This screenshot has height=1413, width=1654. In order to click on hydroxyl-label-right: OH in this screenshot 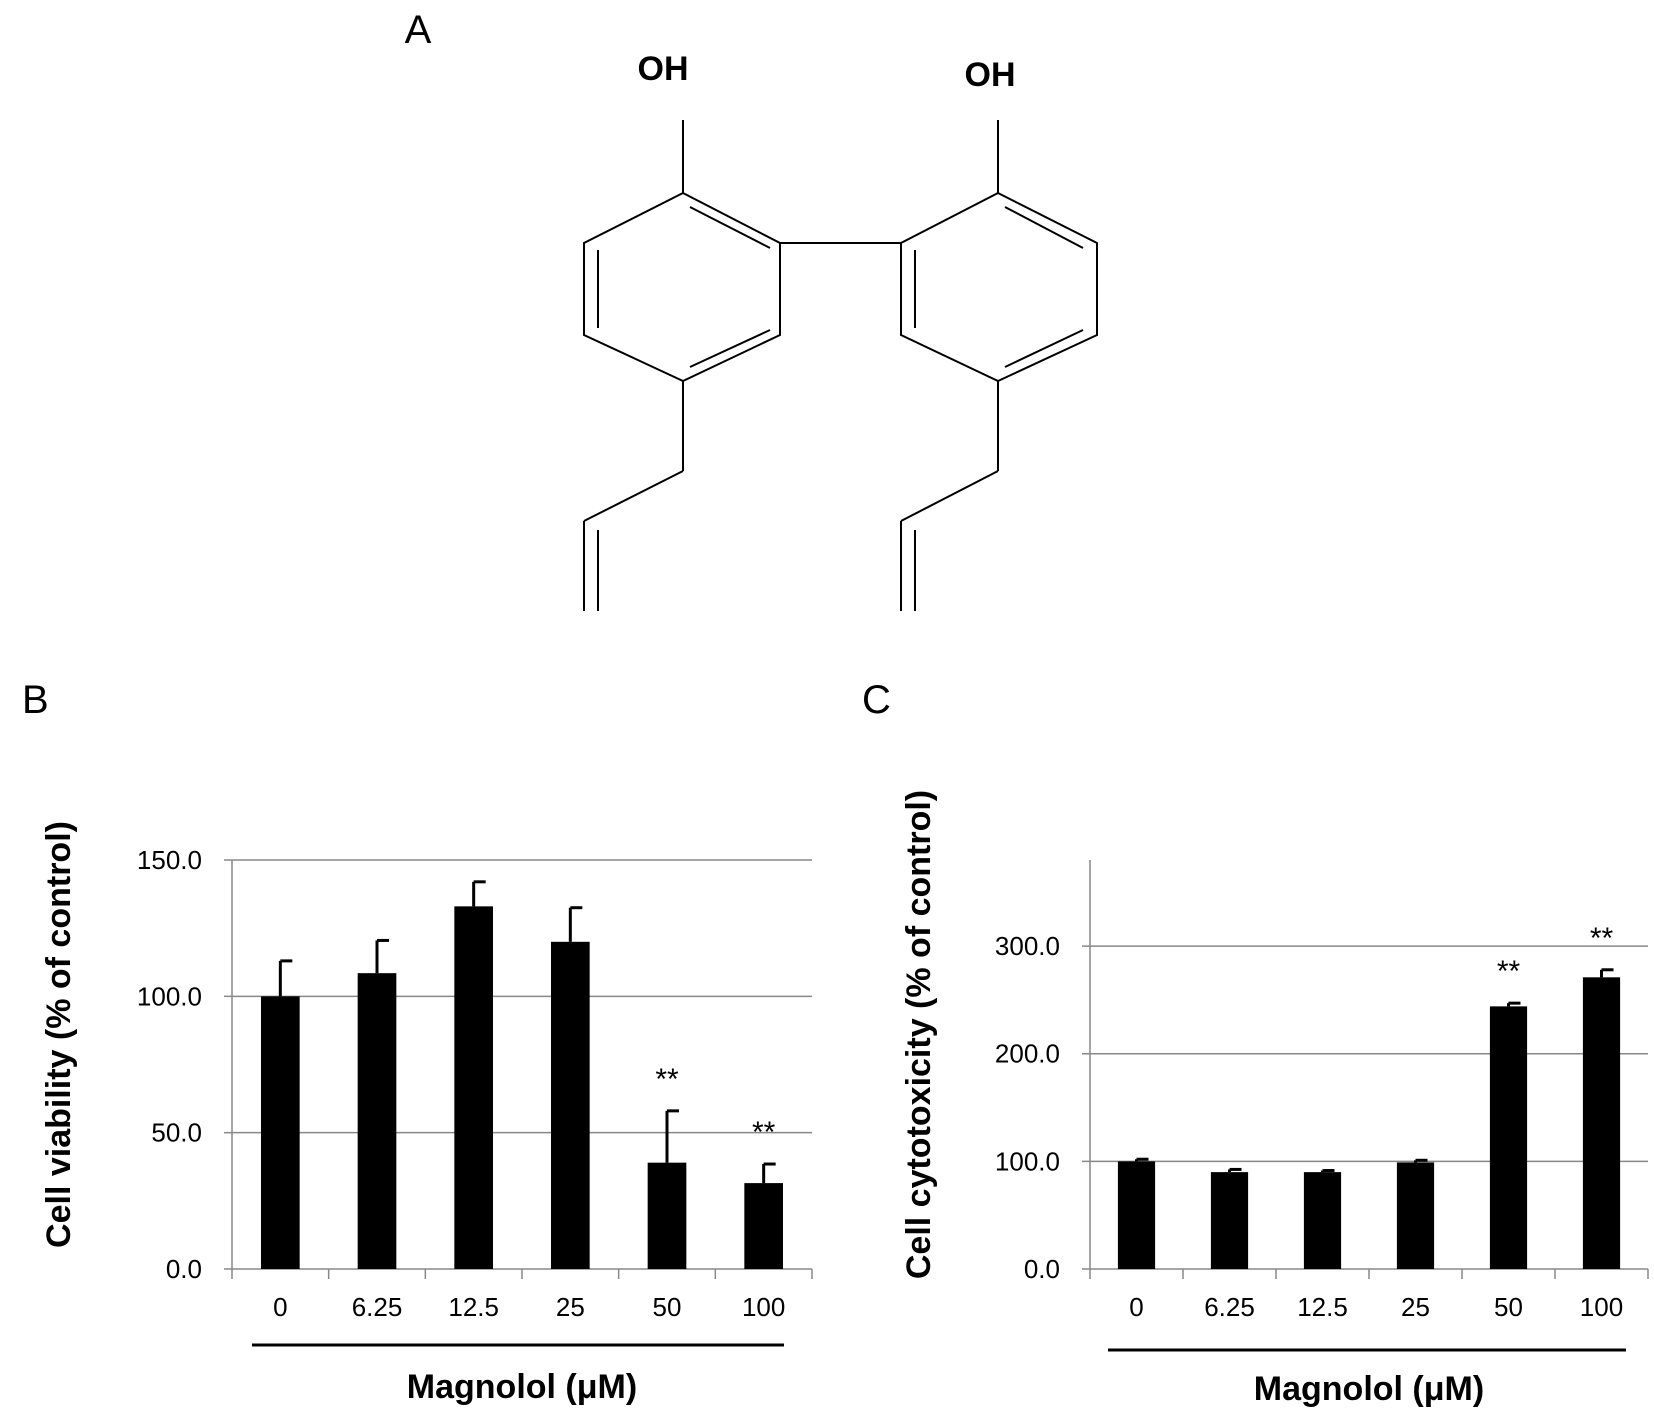, I will do `click(990, 75)`.